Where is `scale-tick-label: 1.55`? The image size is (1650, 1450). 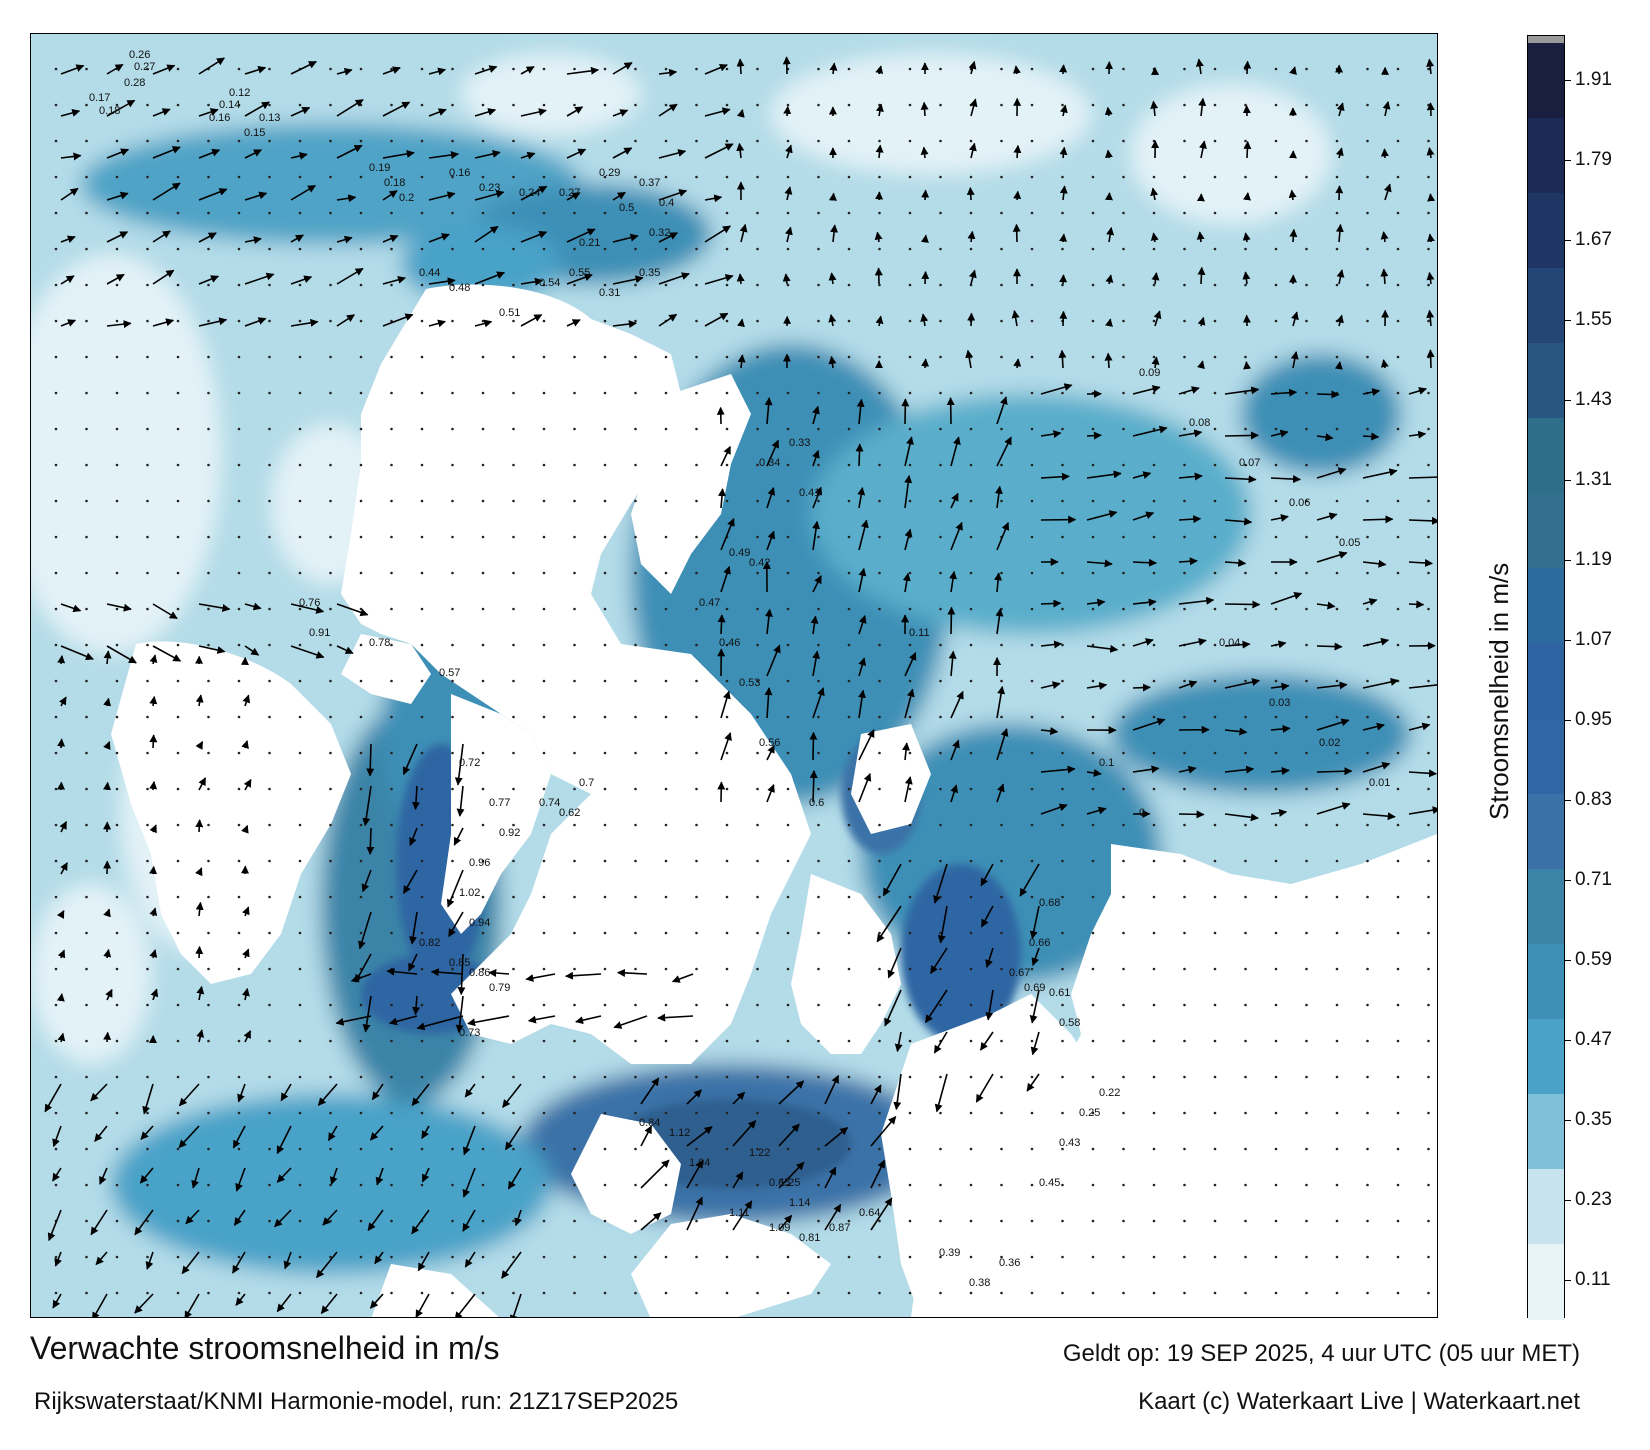 scale-tick-label: 1.55 is located at coordinates (1593, 319).